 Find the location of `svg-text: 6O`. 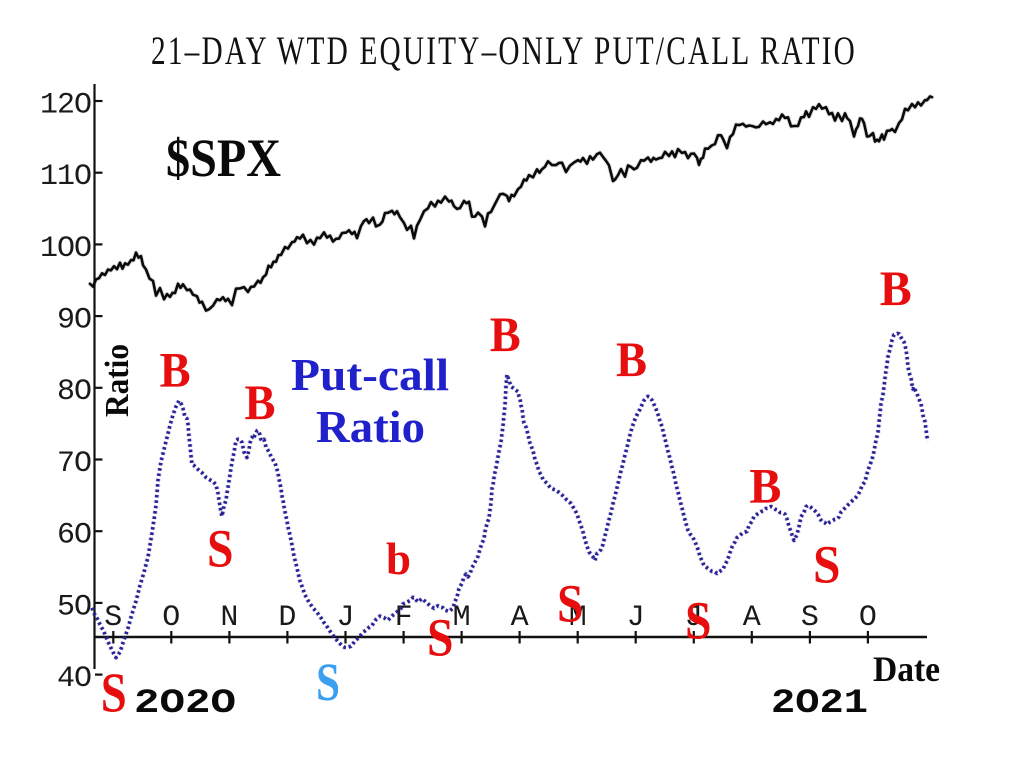

svg-text: 6O is located at coordinates (74, 536).